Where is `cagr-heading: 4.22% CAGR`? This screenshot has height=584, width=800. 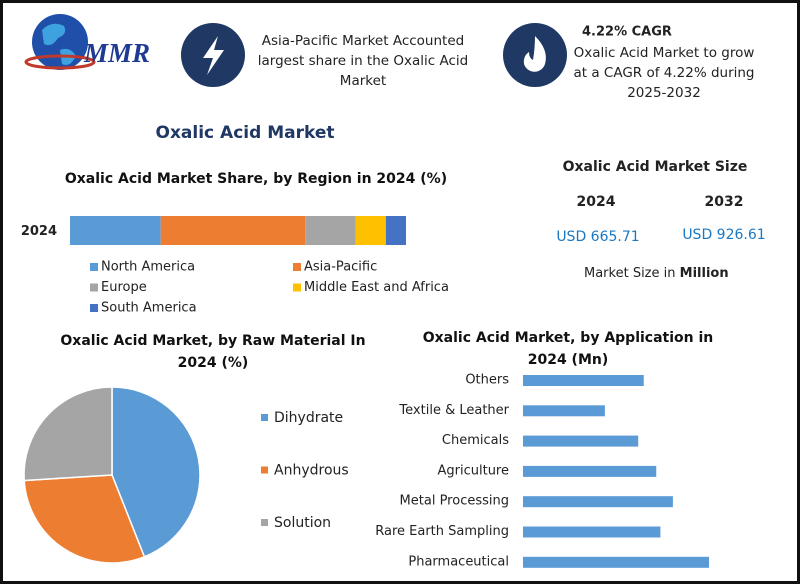 cagr-heading: 4.22% CAGR is located at coordinates (627, 32).